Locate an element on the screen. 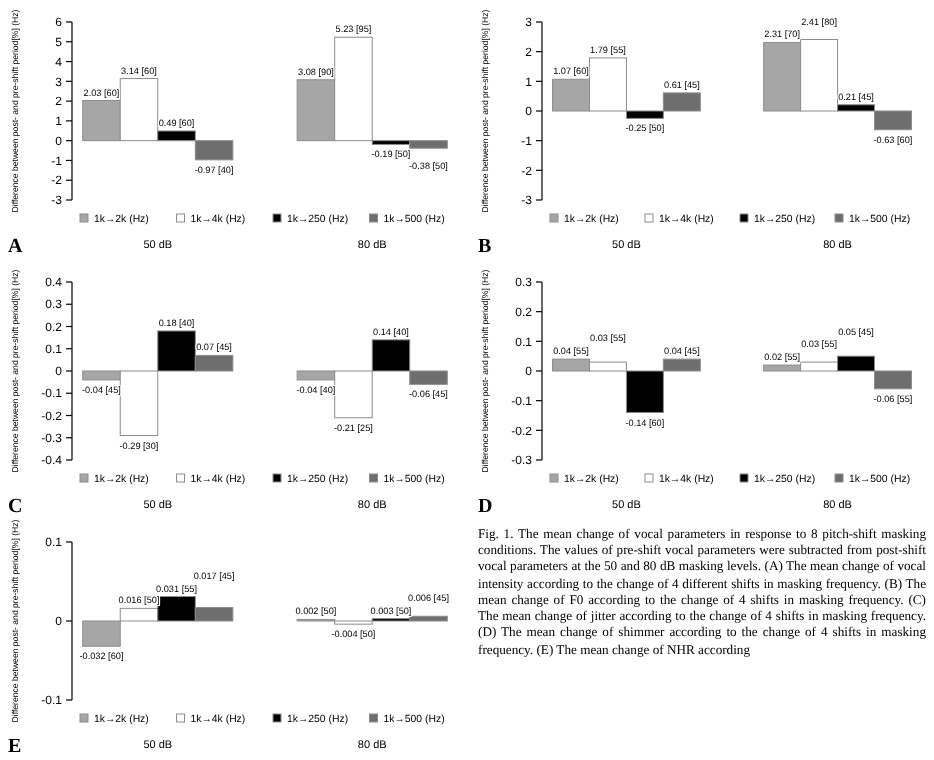  text: D is located at coordinates (485, 507).